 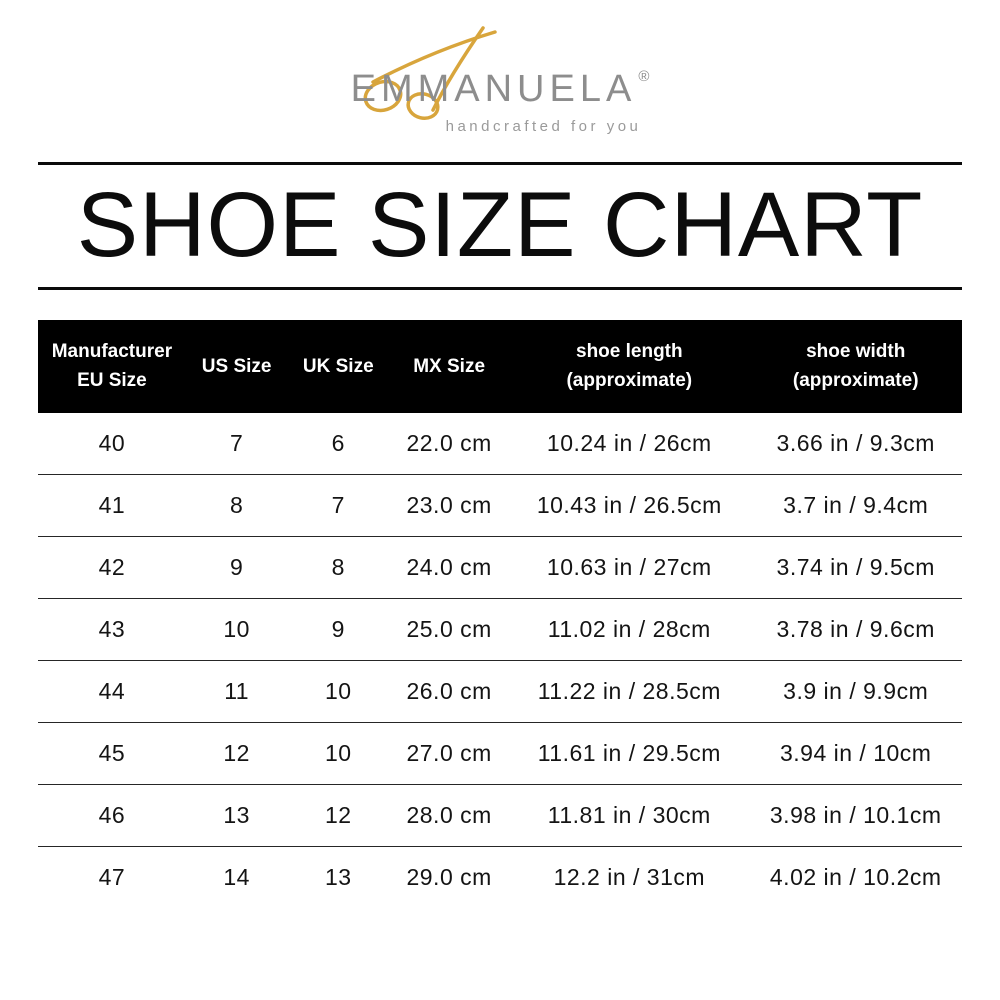 What do you see at coordinates (449, 505) in the screenshot?
I see `table-cell: 23.0 cm` at bounding box center [449, 505].